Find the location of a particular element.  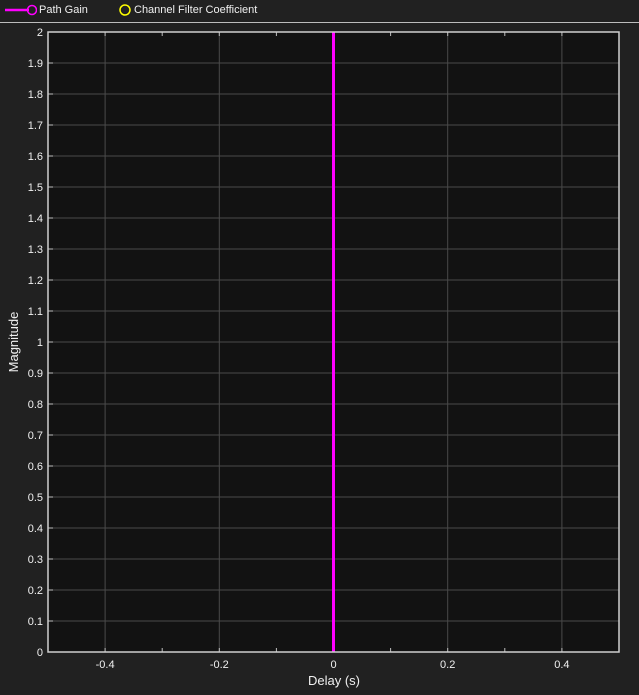

y-tick-label: 0.6 is located at coordinates (35, 467).